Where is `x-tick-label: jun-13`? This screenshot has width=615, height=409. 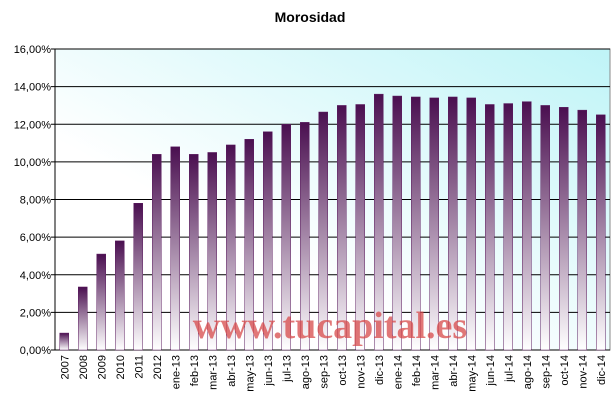 x-tick-label: jun-13 is located at coordinates (269, 371).